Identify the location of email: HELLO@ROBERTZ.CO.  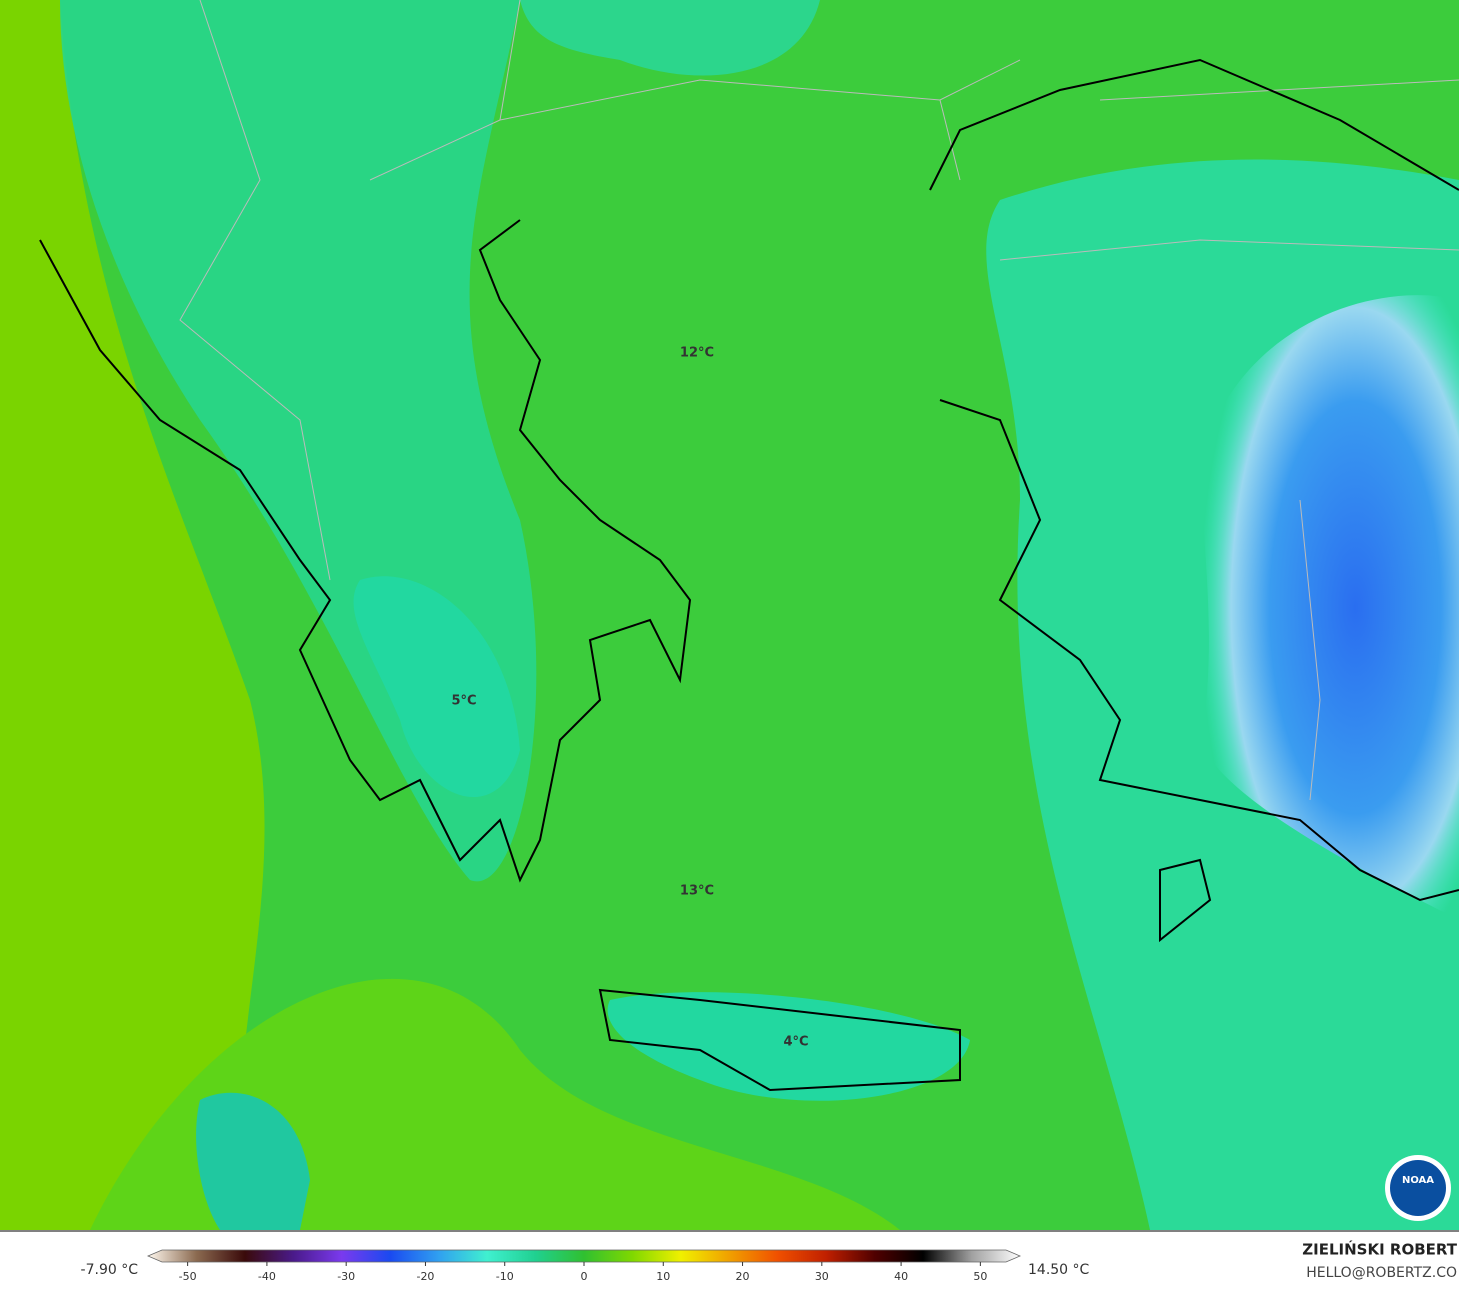
(1381, 1273).